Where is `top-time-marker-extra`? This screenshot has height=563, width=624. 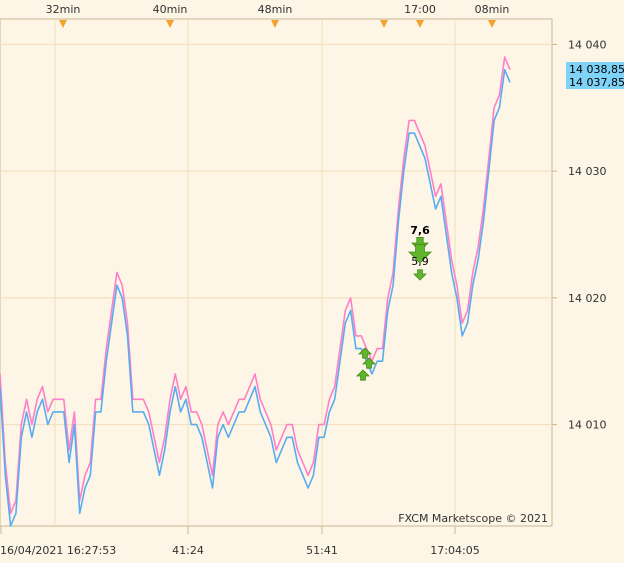 top-time-marker-extra is located at coordinates (384, 24).